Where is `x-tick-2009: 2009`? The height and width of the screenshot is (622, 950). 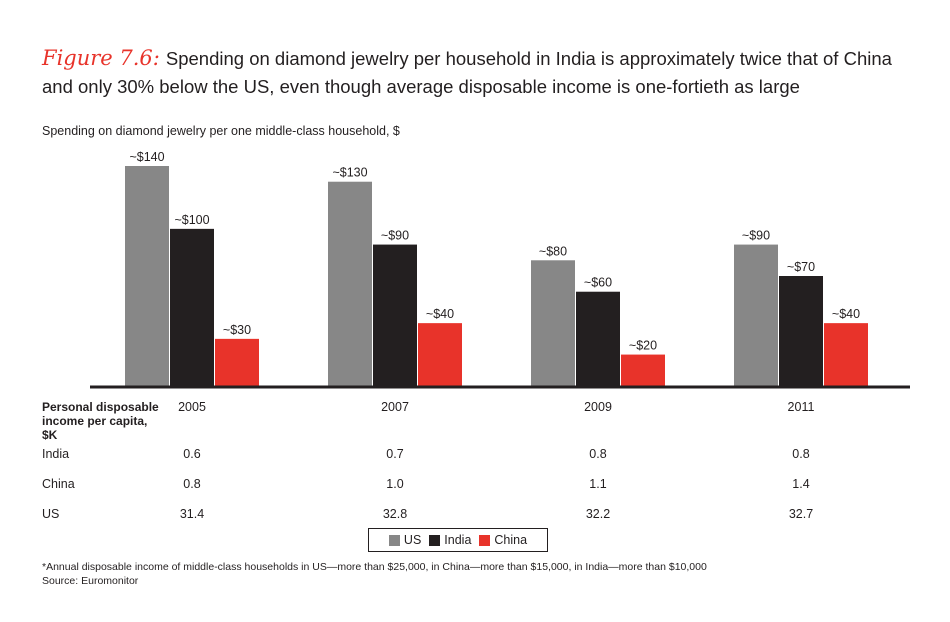 x-tick-2009: 2009 is located at coordinates (598, 407).